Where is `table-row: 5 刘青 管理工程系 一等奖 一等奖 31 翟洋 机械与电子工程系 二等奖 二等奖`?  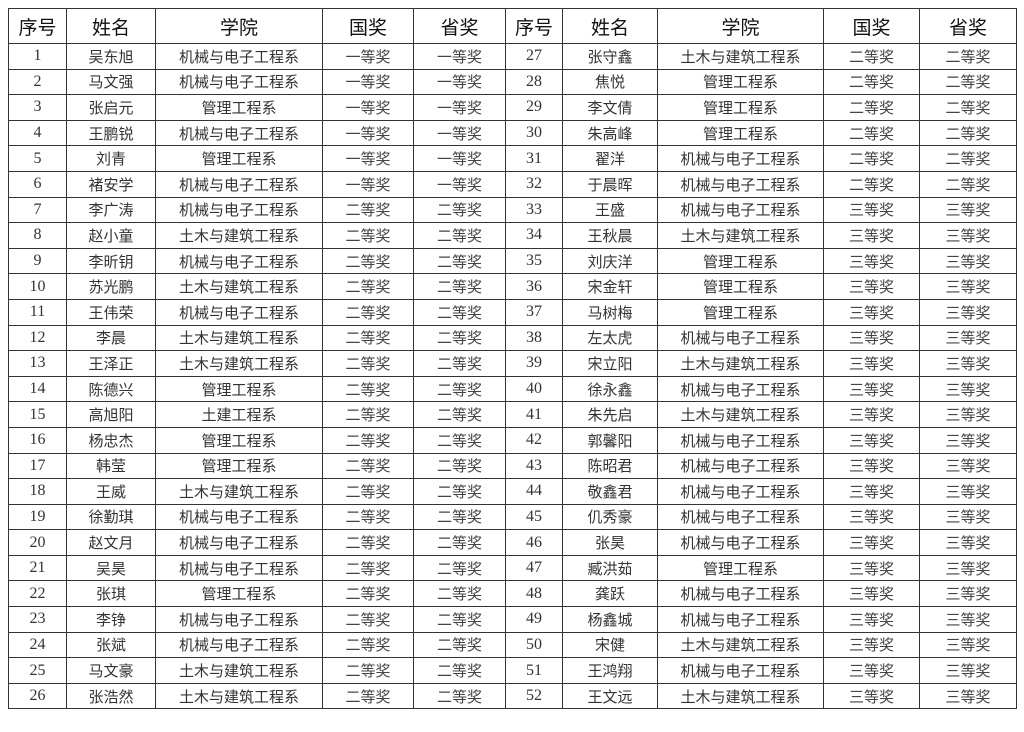
table-row: 5 刘青 管理工程系 一等奖 一等奖 31 翟洋 机械与电子工程系 二等奖 二等奖 is located at coordinates (512, 158).